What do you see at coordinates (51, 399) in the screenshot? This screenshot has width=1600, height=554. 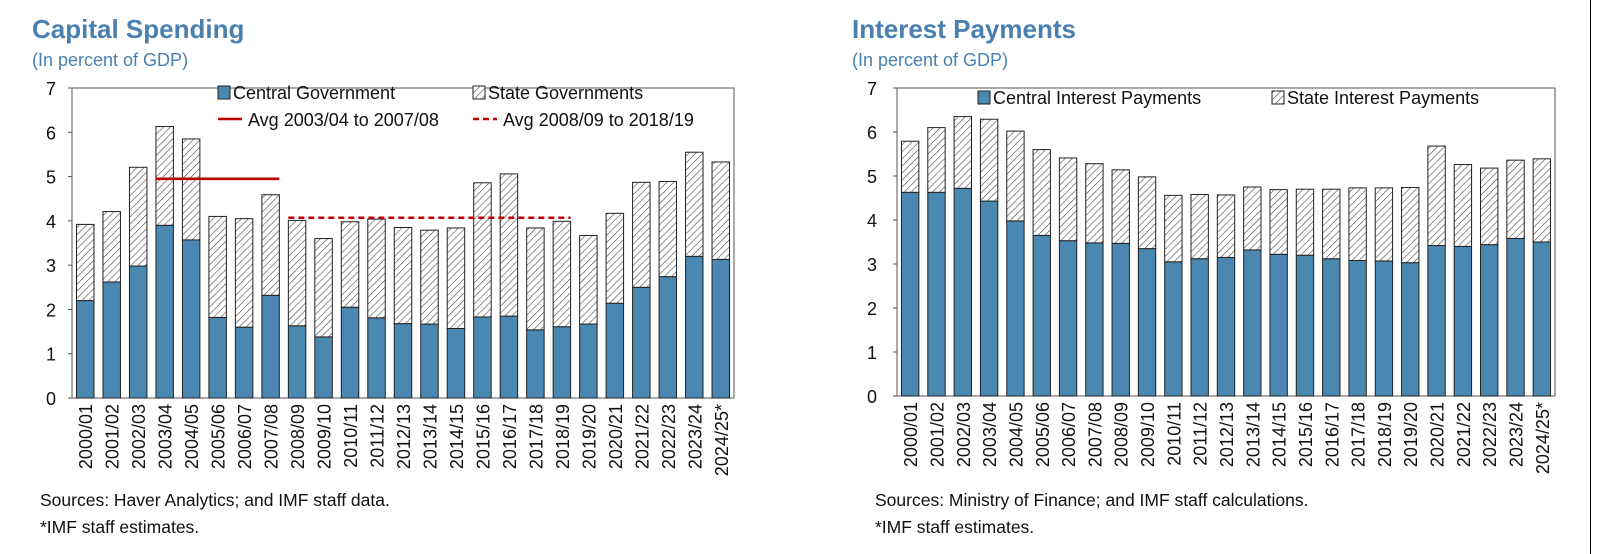 I see `y-tick-label: 0` at bounding box center [51, 399].